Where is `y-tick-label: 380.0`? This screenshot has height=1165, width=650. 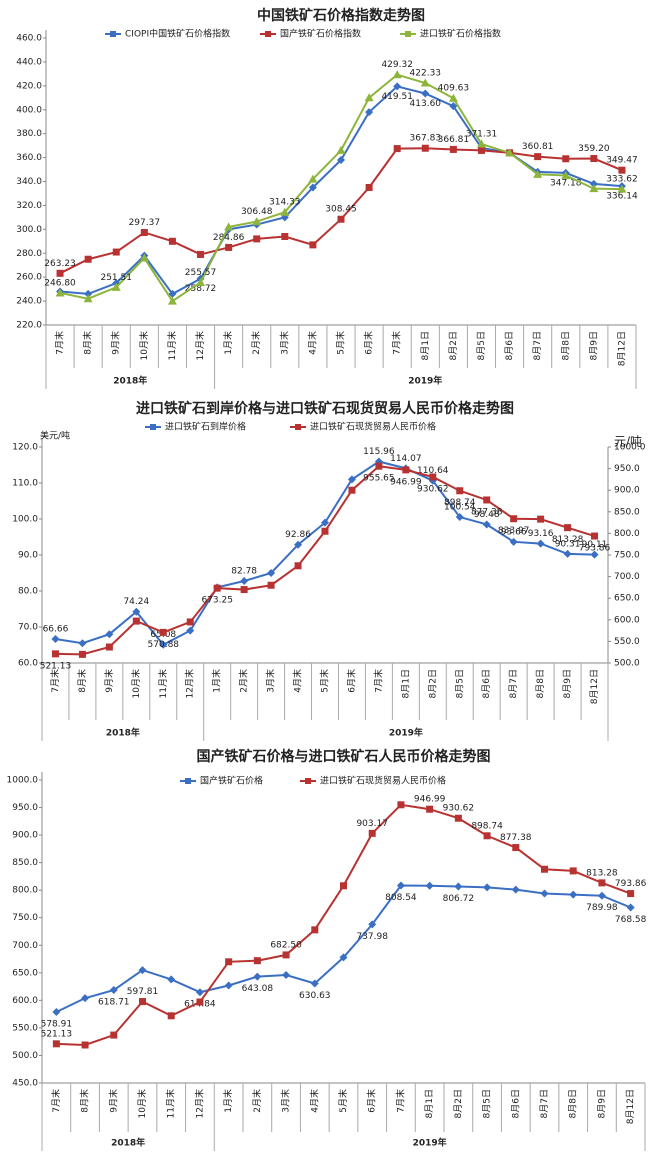
y-tick-label: 380.0 is located at coordinates (29, 134).